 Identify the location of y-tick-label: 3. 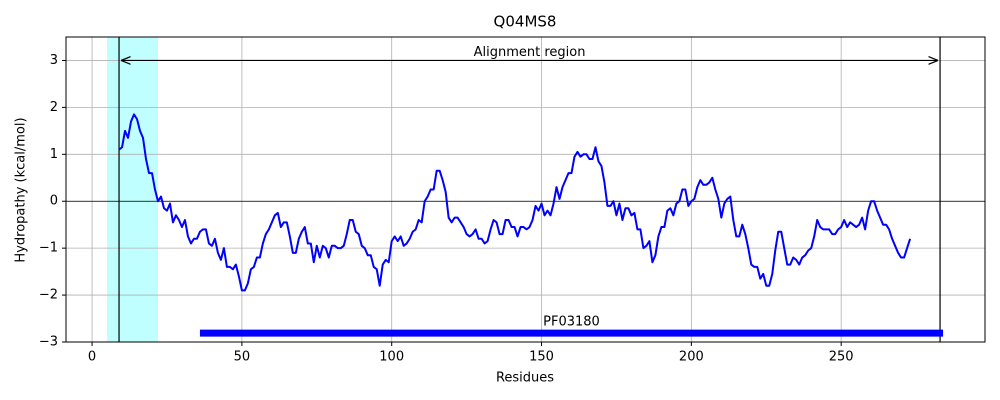
(54, 60).